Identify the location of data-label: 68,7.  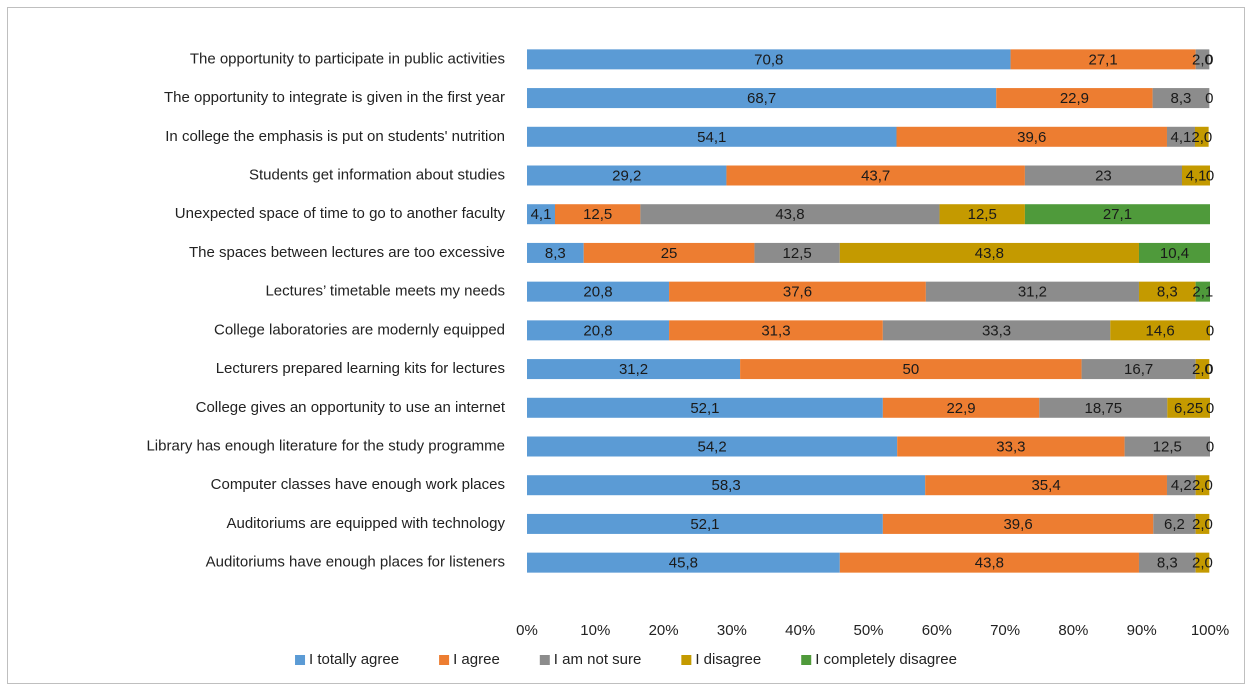
(761, 98).